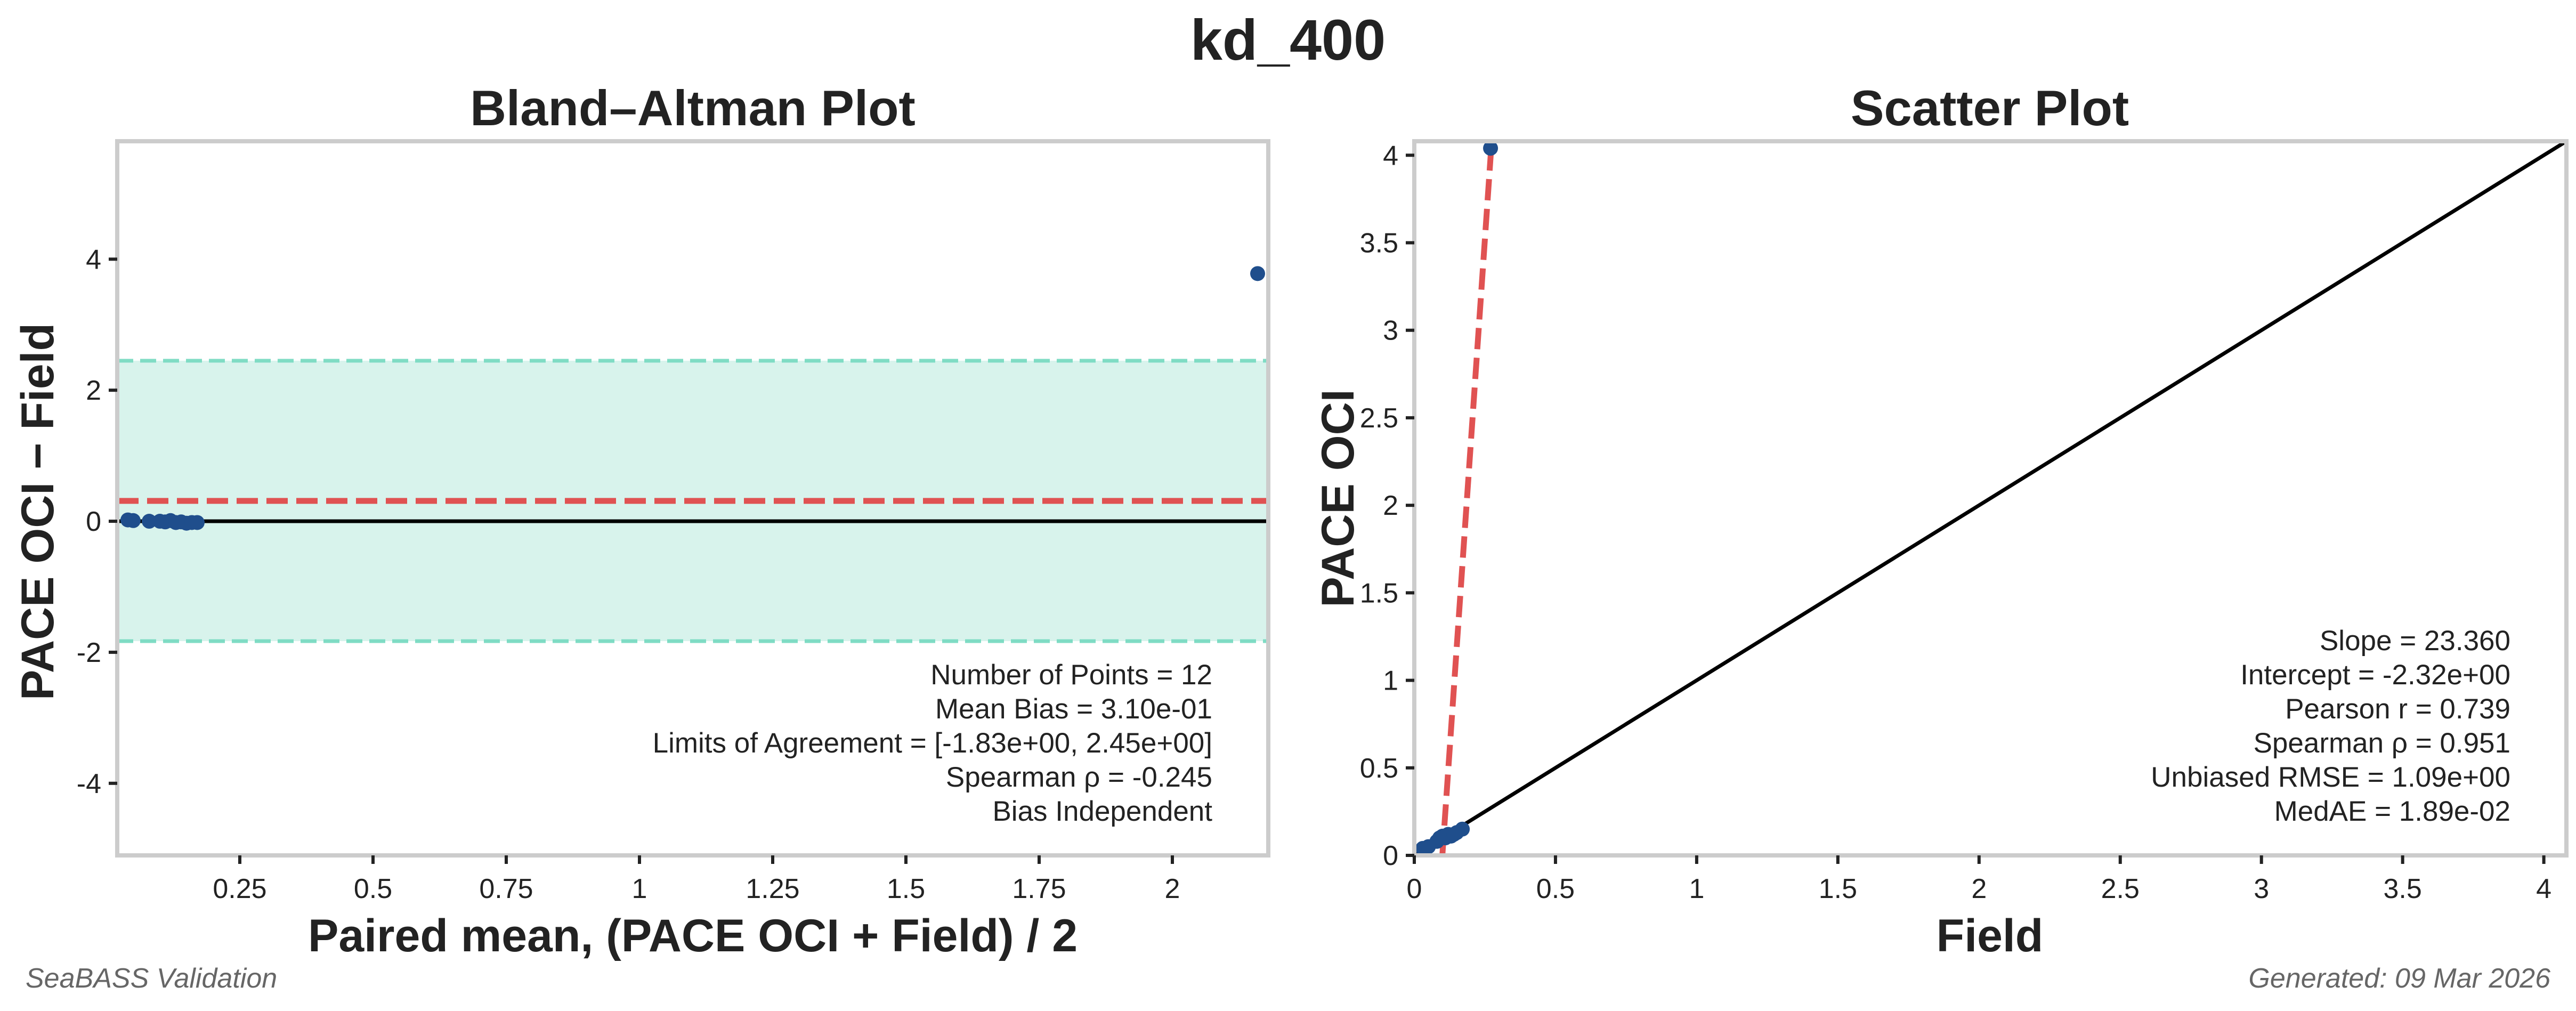 Image resolution: width=2576 pixels, height=1011 pixels. Describe the element at coordinates (151, 978) in the screenshot. I see `footer-left: SeaBASS Validation` at that location.